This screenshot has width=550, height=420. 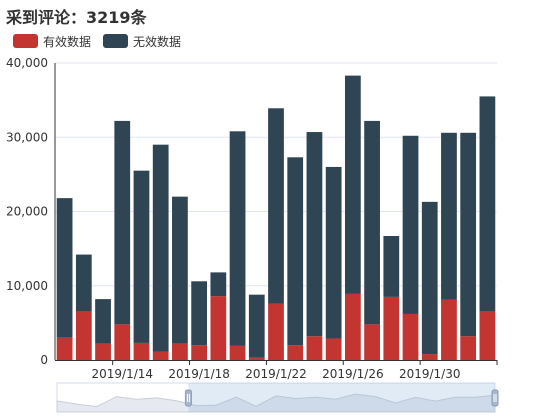 I want to click on zoom-handle-end, so click(x=495, y=398).